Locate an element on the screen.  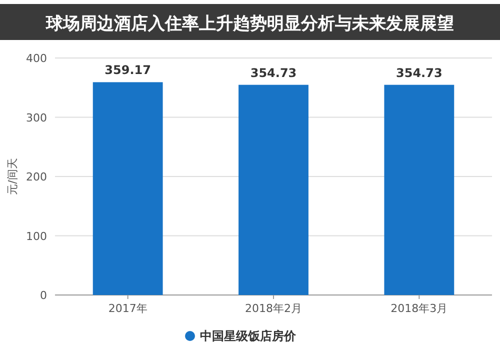
y-tick-label: 0 is located at coordinates (43, 295).